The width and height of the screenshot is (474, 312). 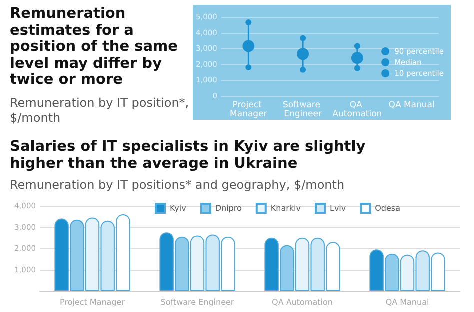 I want to click on chart-subtitle: Remuneration by IT positions* and geography, $/month, so click(x=178, y=185).